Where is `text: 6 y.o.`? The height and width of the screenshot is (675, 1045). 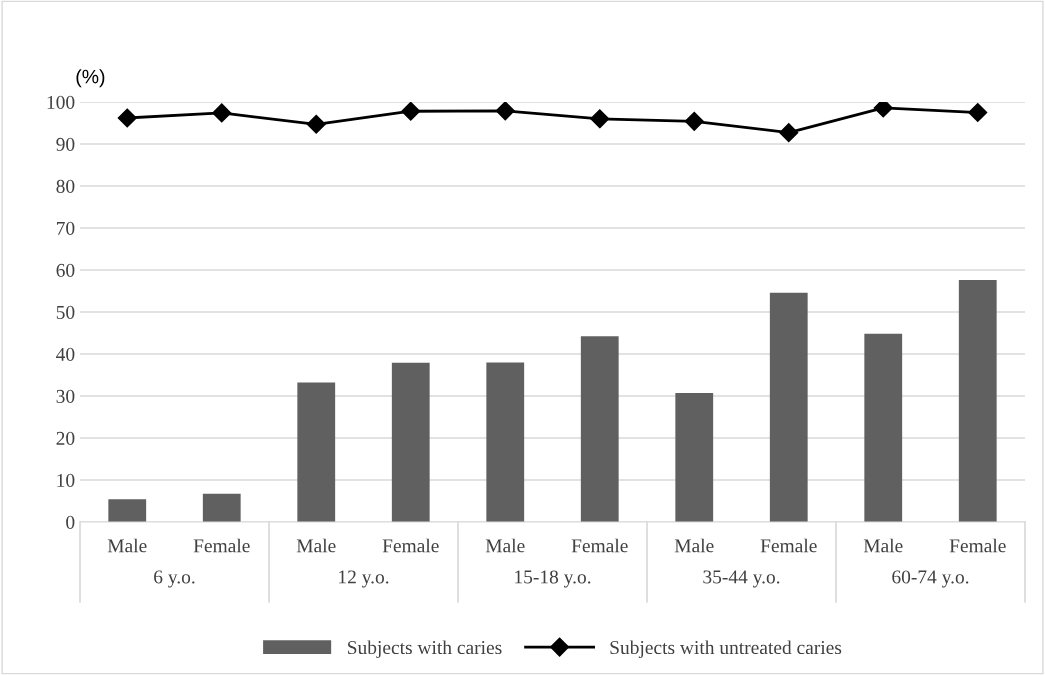
text: 6 y.o. is located at coordinates (174, 579).